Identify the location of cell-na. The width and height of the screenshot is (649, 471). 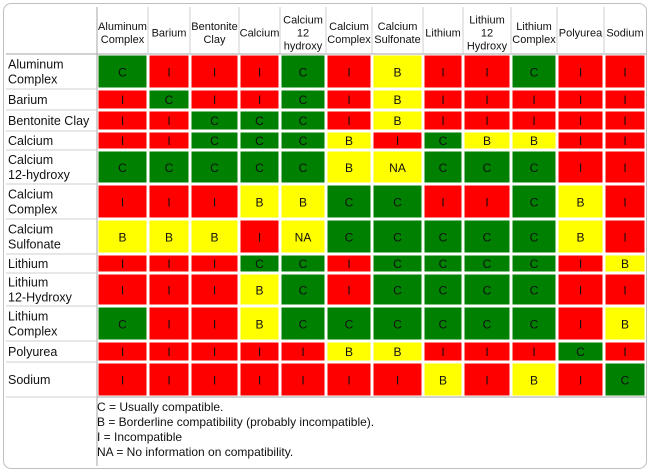
(303, 236).